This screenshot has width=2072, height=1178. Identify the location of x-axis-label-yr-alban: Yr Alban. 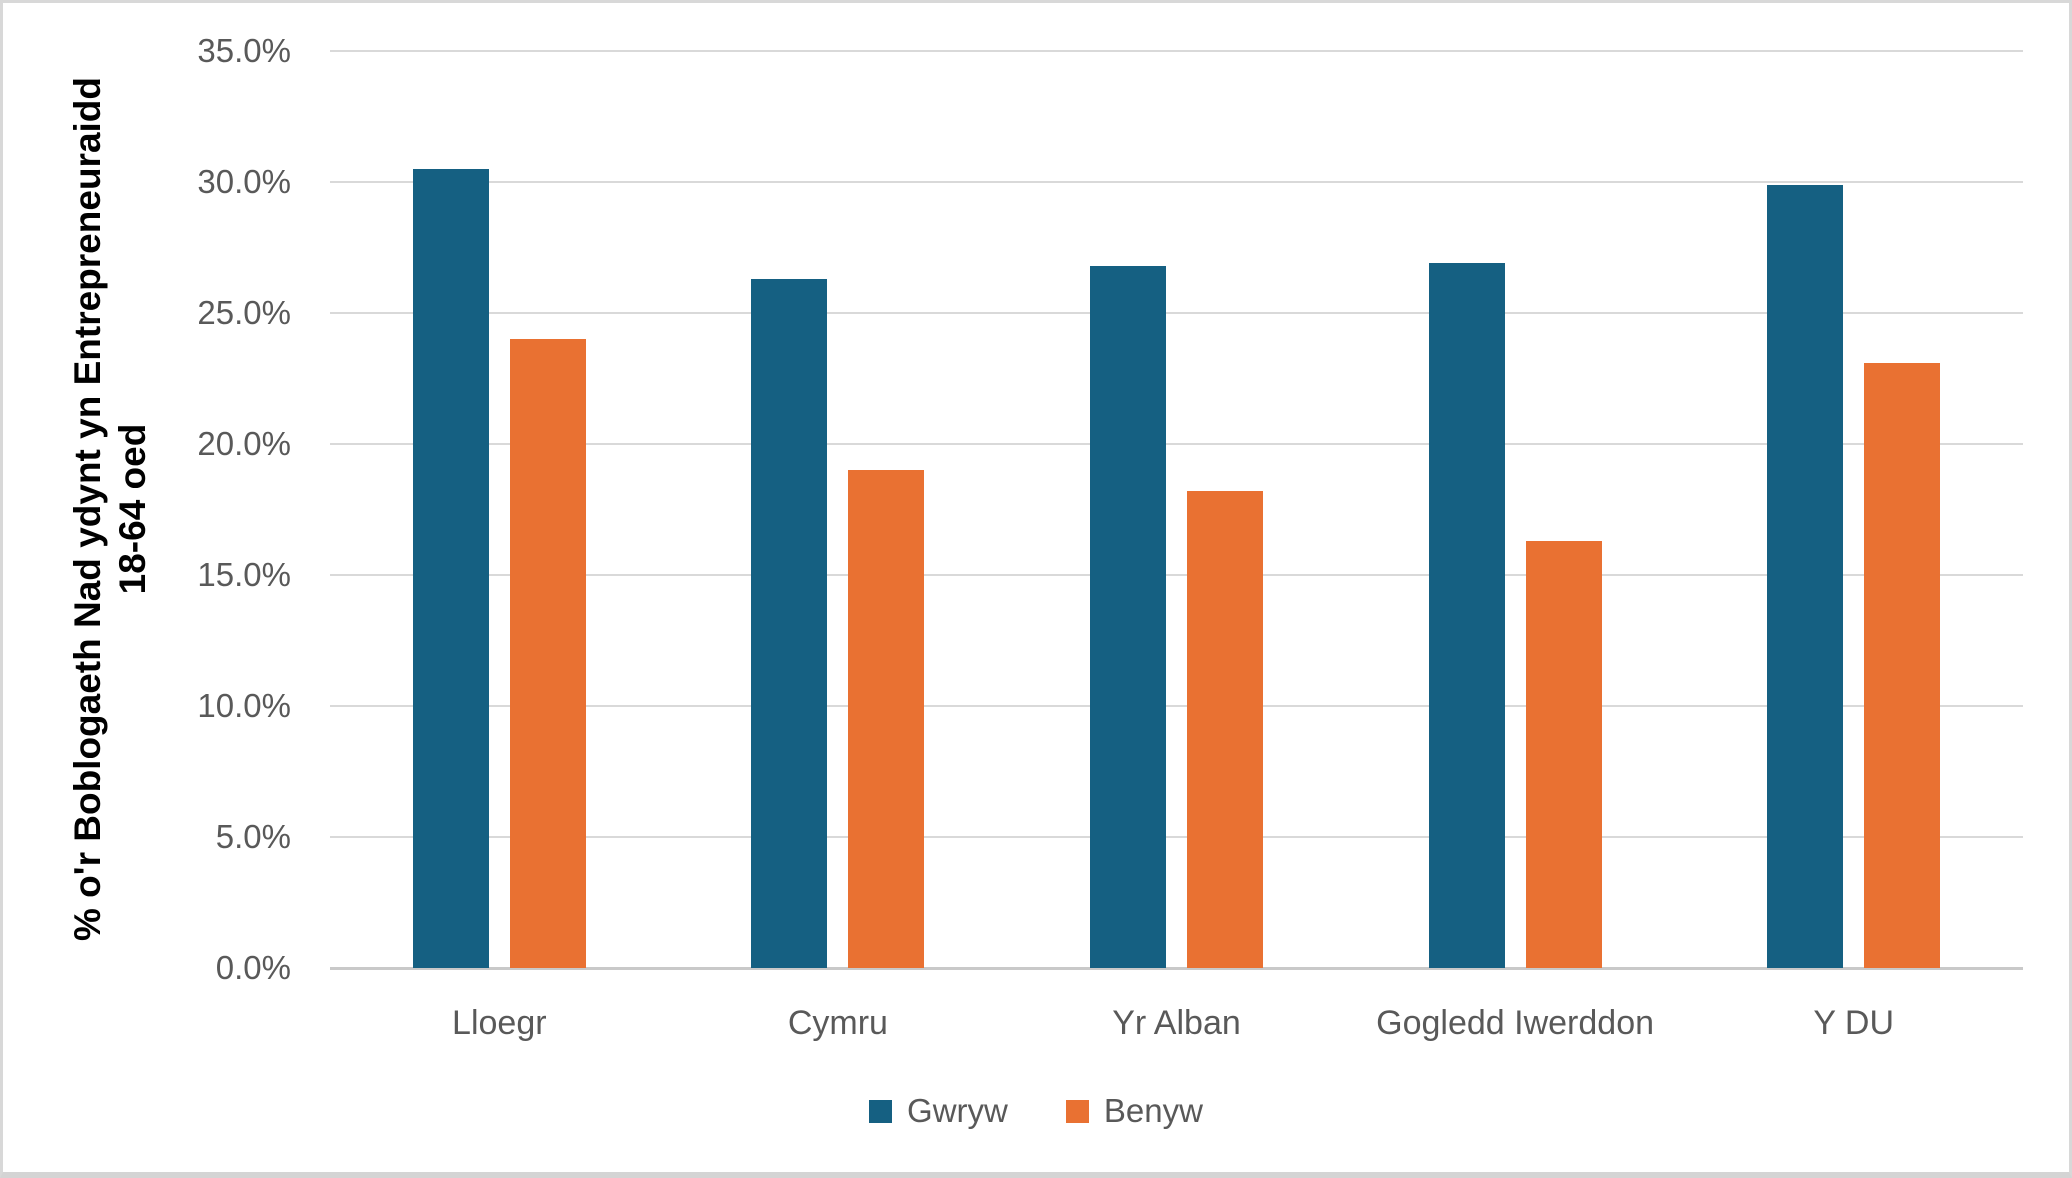
(1176, 1023).